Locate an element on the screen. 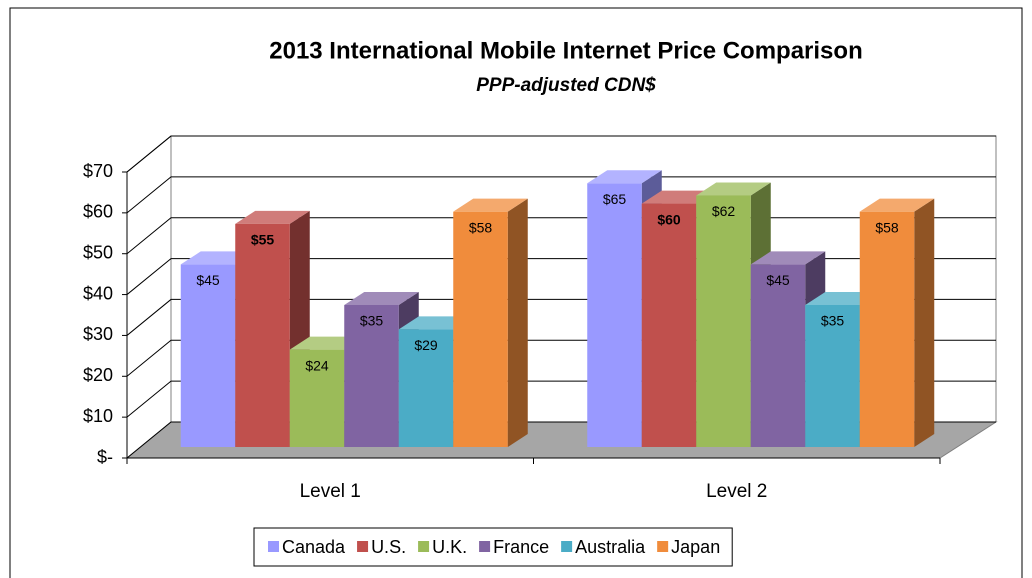 This screenshot has width=1032, height=578. y-tick-label: $50 is located at coordinates (98, 252).